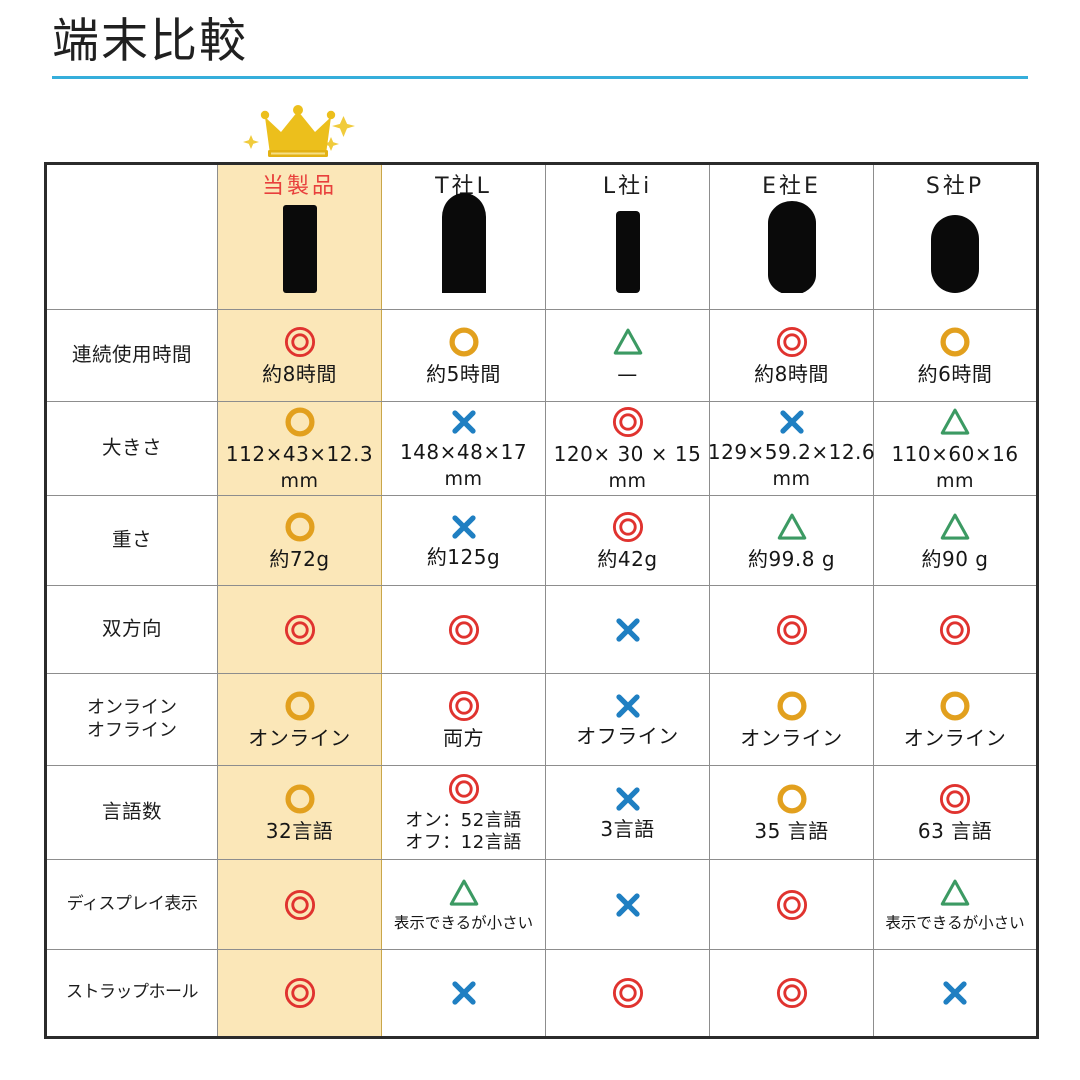 This screenshot has height=1080, width=1080. I want to click on cell-content: —, so click(627, 356).